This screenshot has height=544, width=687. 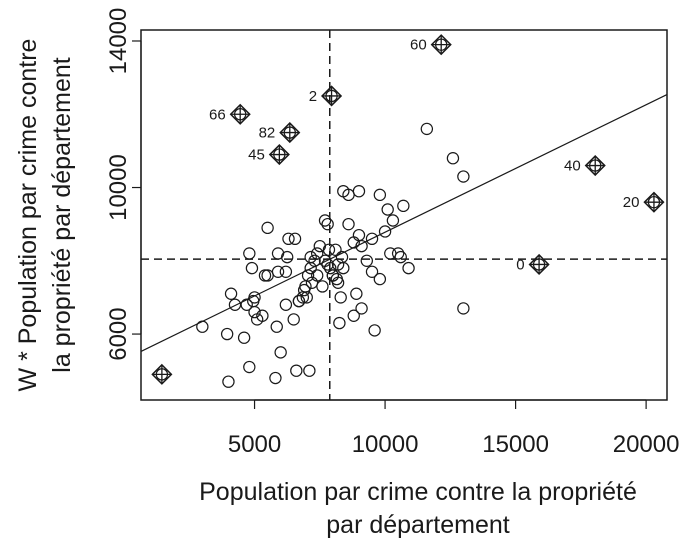 I want to click on y-axis-title: la propriété par département, so click(x=62, y=215).